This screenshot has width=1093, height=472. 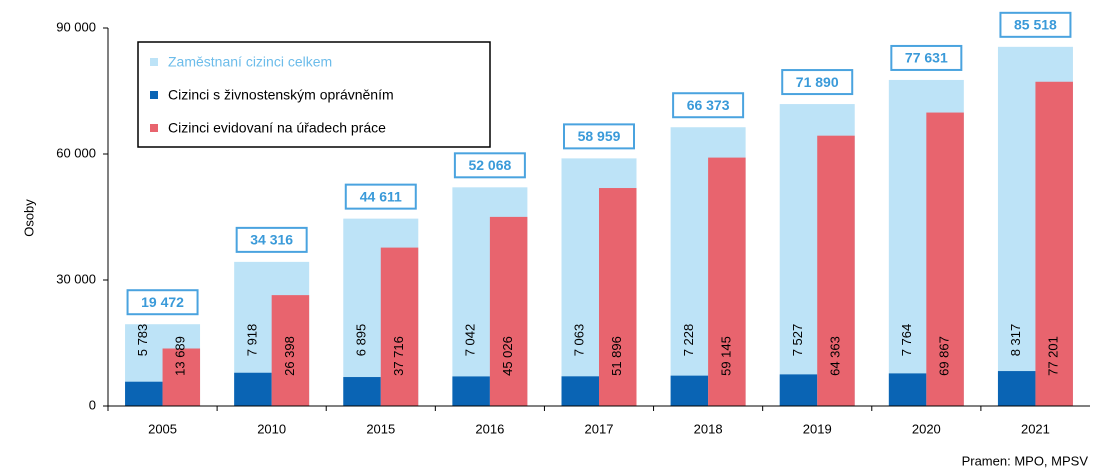 I want to click on x-tick-label: 2017, so click(x=599, y=428).